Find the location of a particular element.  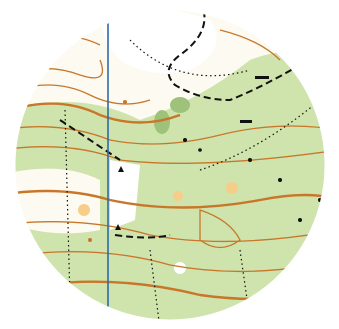

white-spot is located at coordinates (180, 268).